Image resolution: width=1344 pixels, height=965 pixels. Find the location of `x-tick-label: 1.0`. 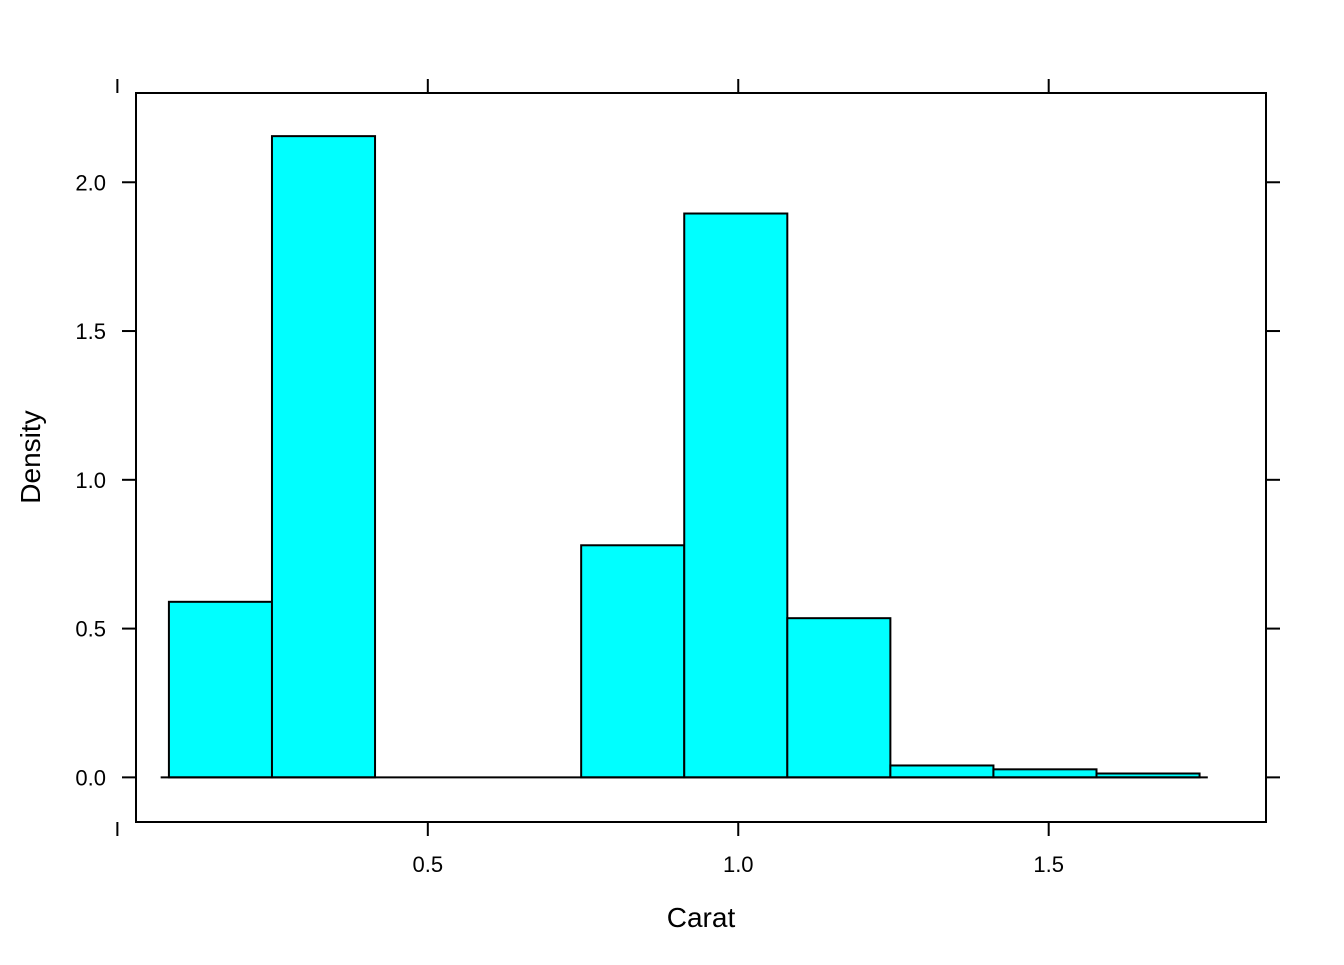

x-tick-label: 1.0 is located at coordinates (738, 864).